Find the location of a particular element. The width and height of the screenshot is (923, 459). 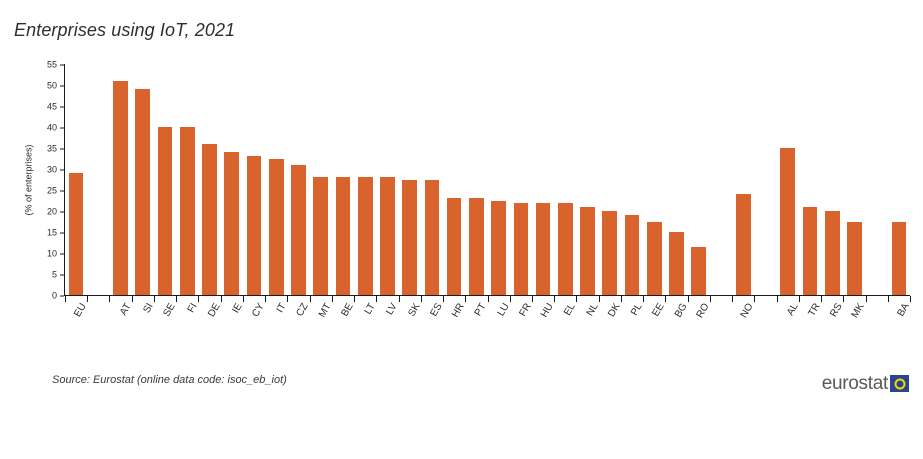

bar-EL is located at coordinates (565, 248).